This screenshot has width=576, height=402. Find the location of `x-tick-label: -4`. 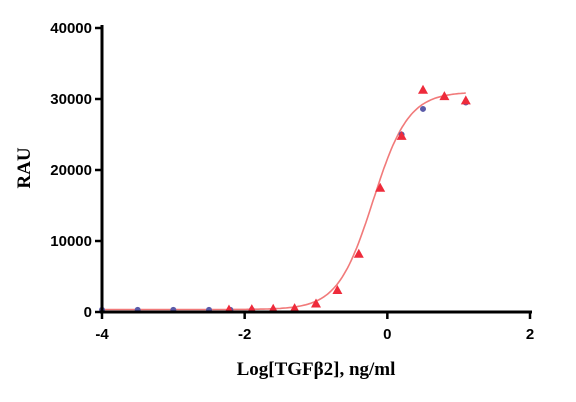

x-tick-label: -4 is located at coordinates (102, 334).